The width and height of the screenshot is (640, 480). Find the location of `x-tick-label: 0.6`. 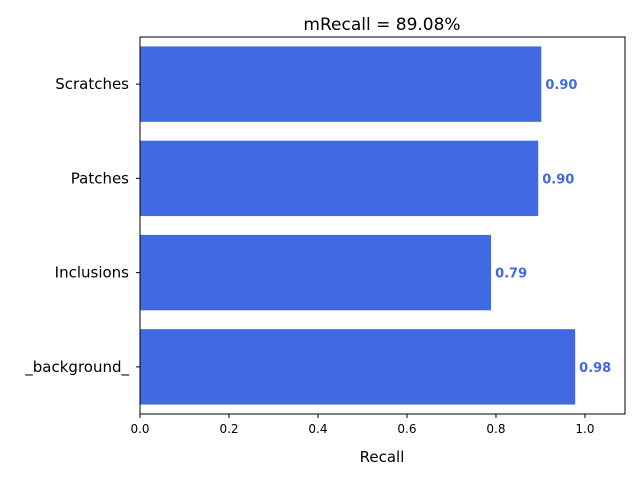

x-tick-label: 0.6 is located at coordinates (406, 429).